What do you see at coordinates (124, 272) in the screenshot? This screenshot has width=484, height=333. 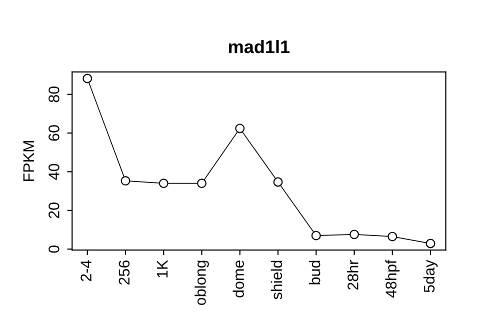 I see `x-tick-label: 256` at bounding box center [124, 272].